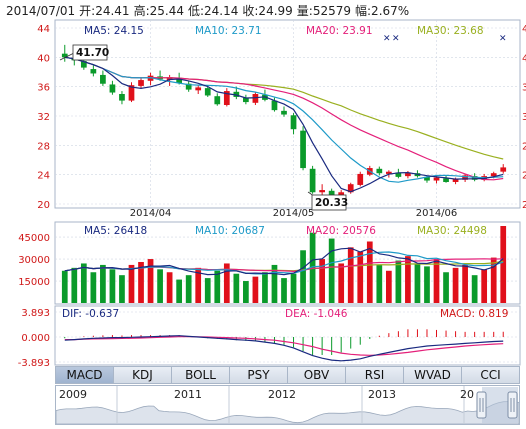 The image size is (526, 429). Describe the element at coordinates (143, 375) in the screenshot. I see `tab-kdj: KDJ` at that location.